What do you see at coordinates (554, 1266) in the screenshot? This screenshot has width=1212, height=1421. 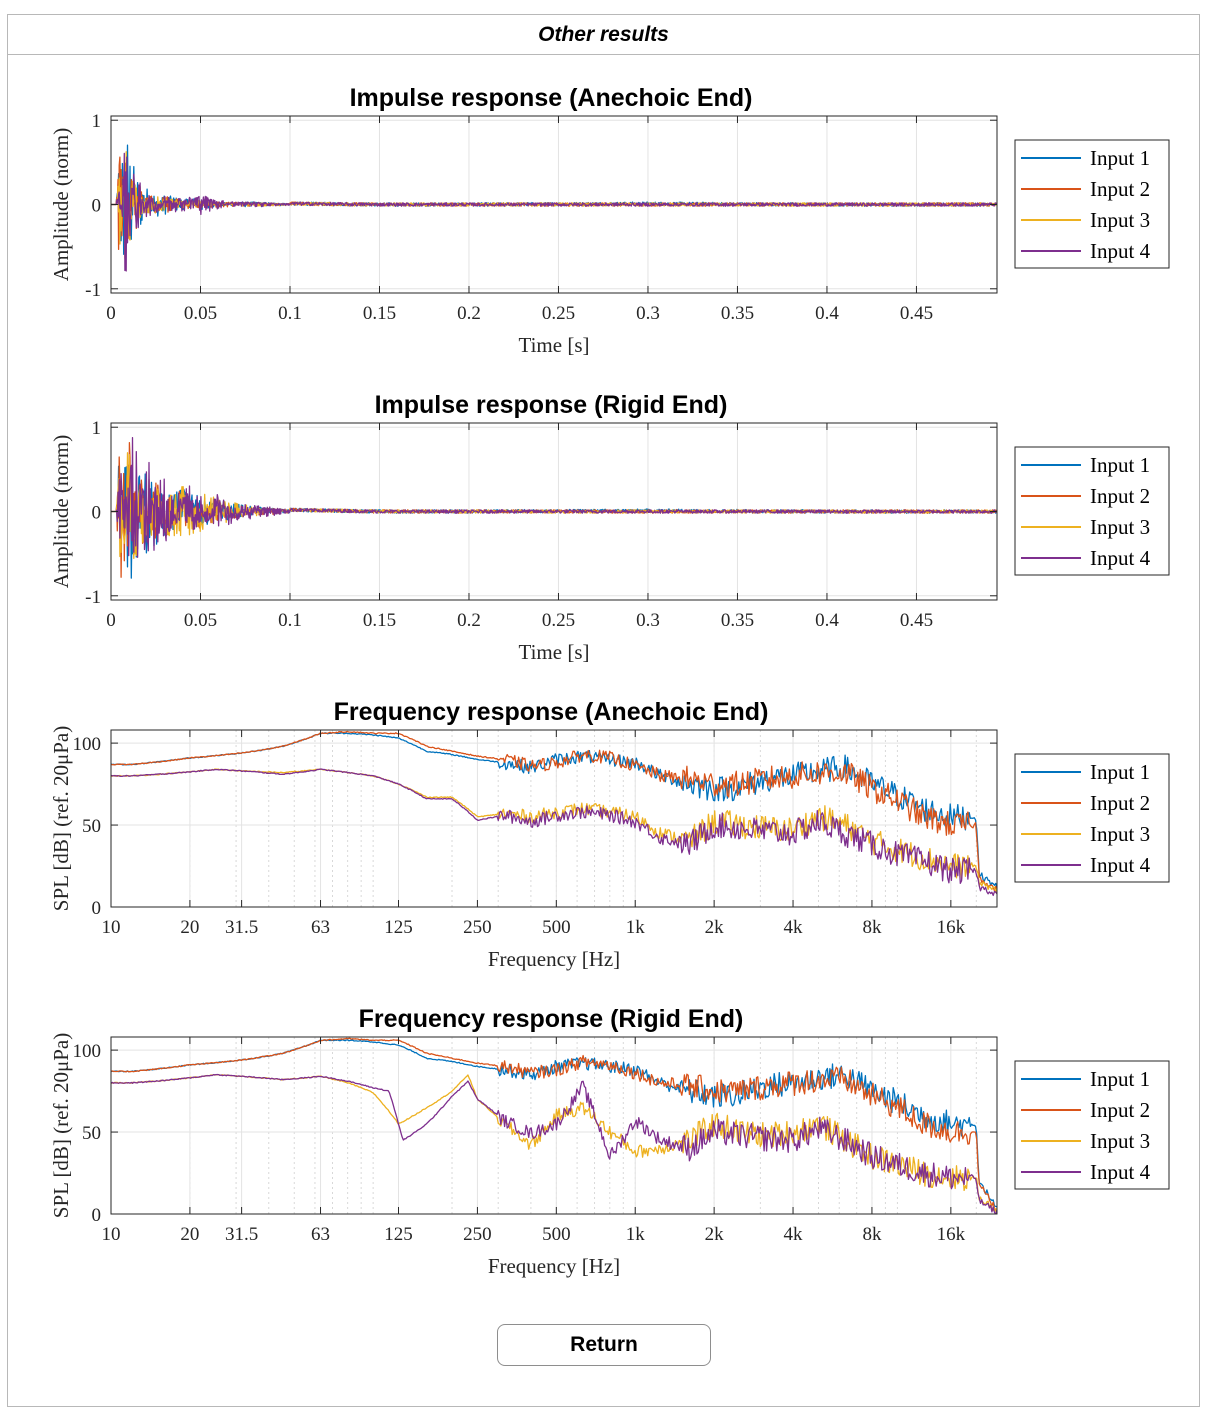 I see `x-axis-label: Frequency [Hz]` at bounding box center [554, 1266].